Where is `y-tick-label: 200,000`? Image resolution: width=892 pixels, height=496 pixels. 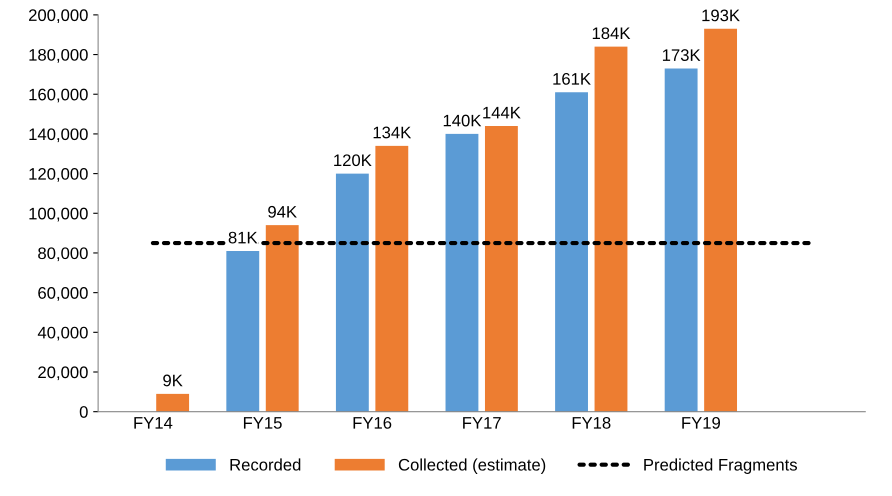 y-tick-label: 200,000 is located at coordinates (58, 16).